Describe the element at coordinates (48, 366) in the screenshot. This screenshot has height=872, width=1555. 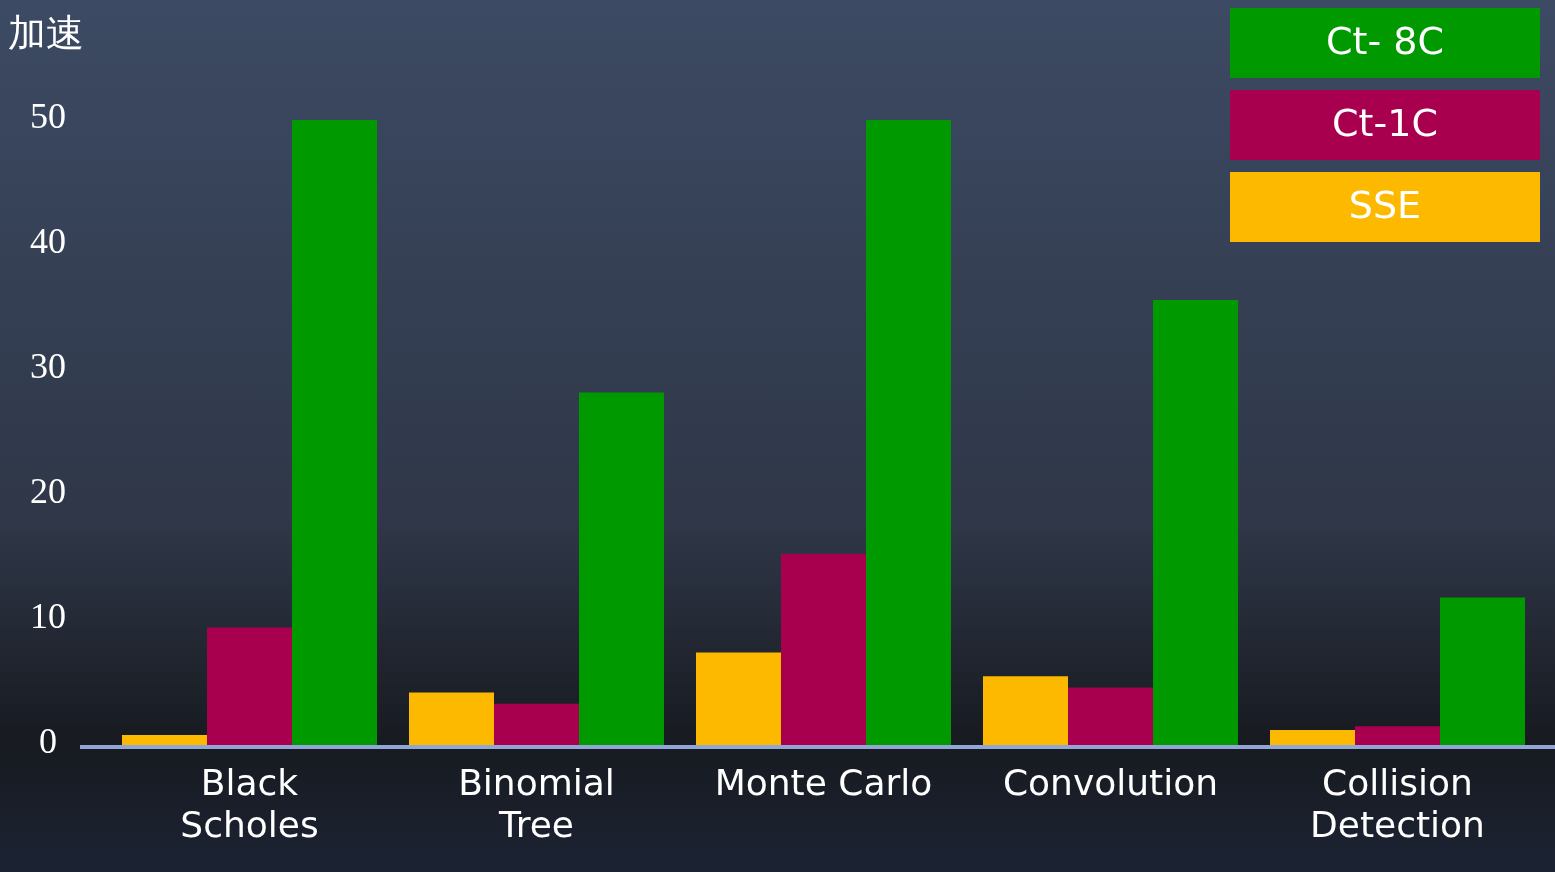
I see `y-tick-label: 30` at that location.